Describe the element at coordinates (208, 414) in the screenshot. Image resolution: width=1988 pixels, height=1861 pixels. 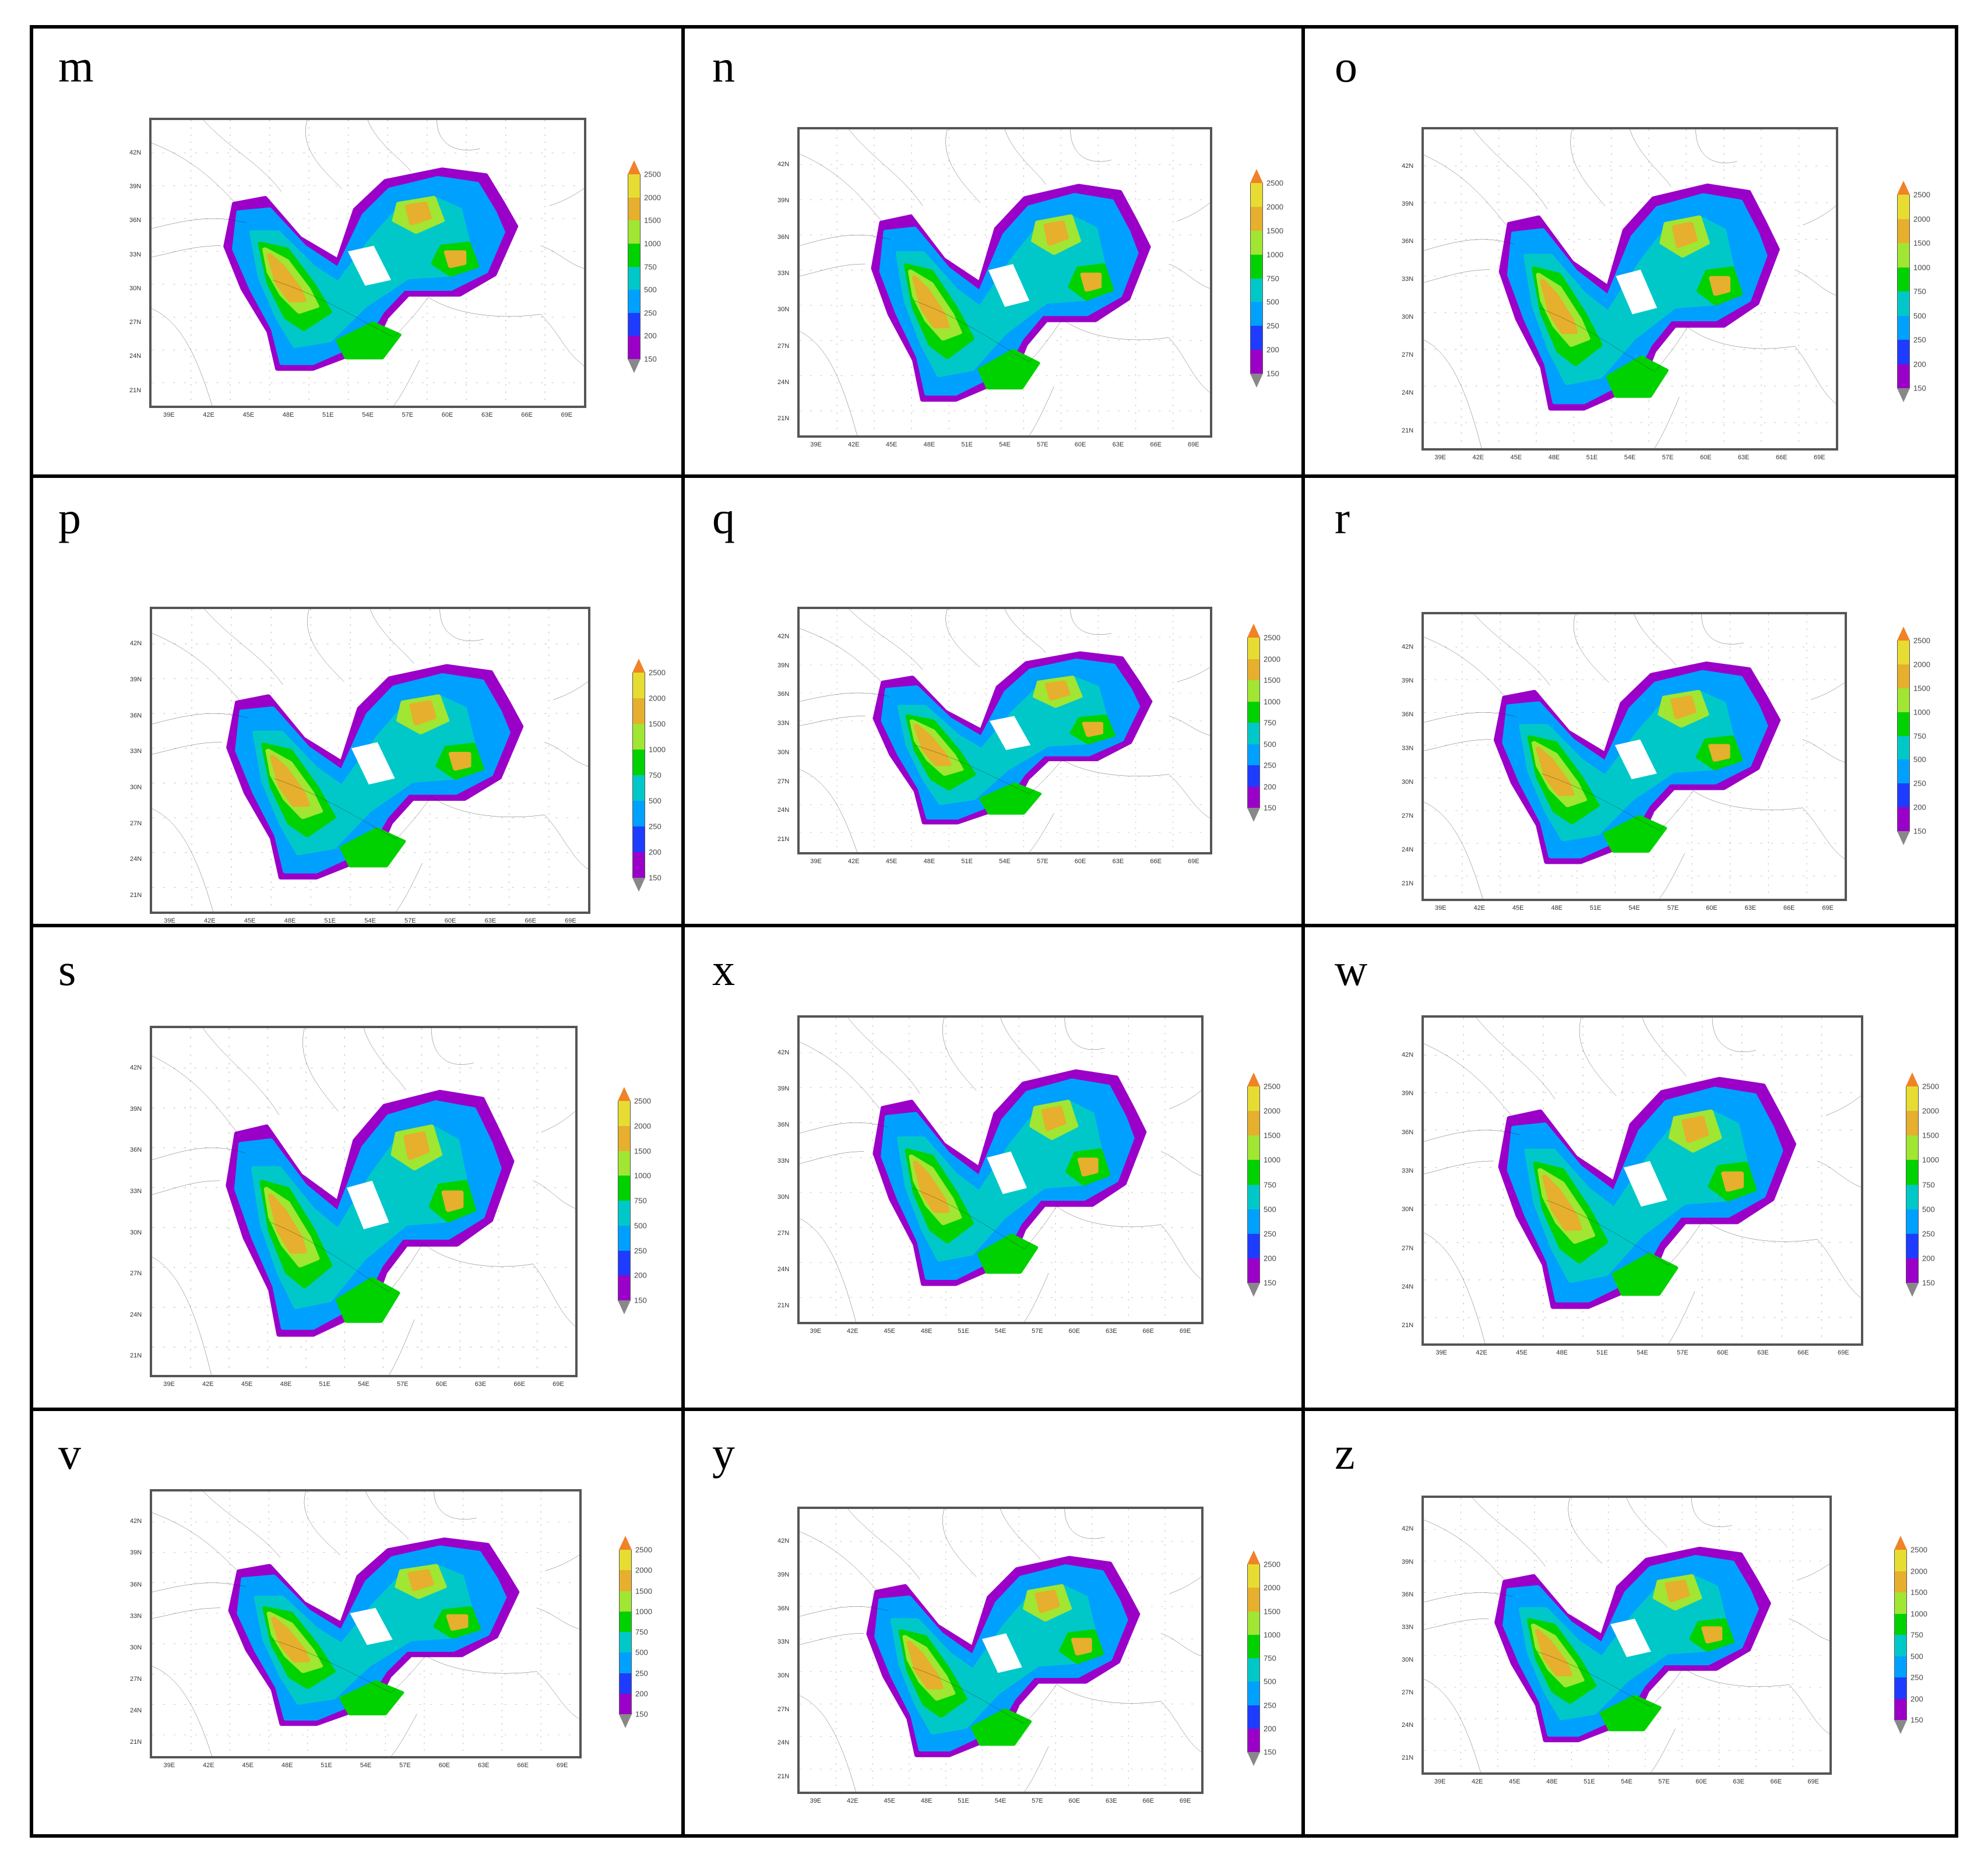
I see `x-tick-label: 42E` at that location.